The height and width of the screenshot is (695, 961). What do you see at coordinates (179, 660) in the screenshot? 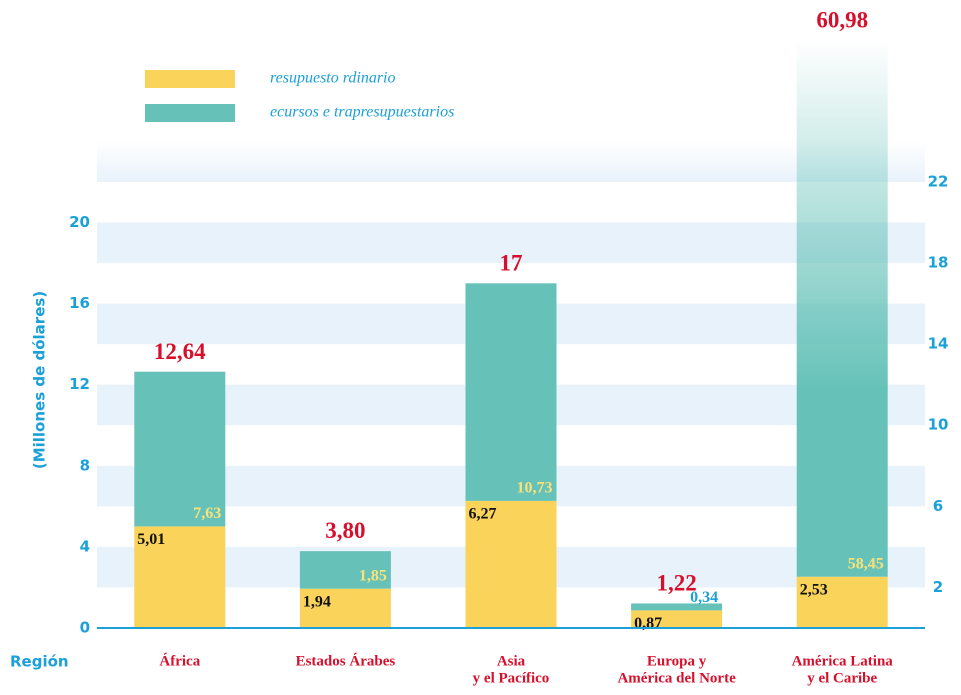
I see `x-tick-label: África` at bounding box center [179, 660].